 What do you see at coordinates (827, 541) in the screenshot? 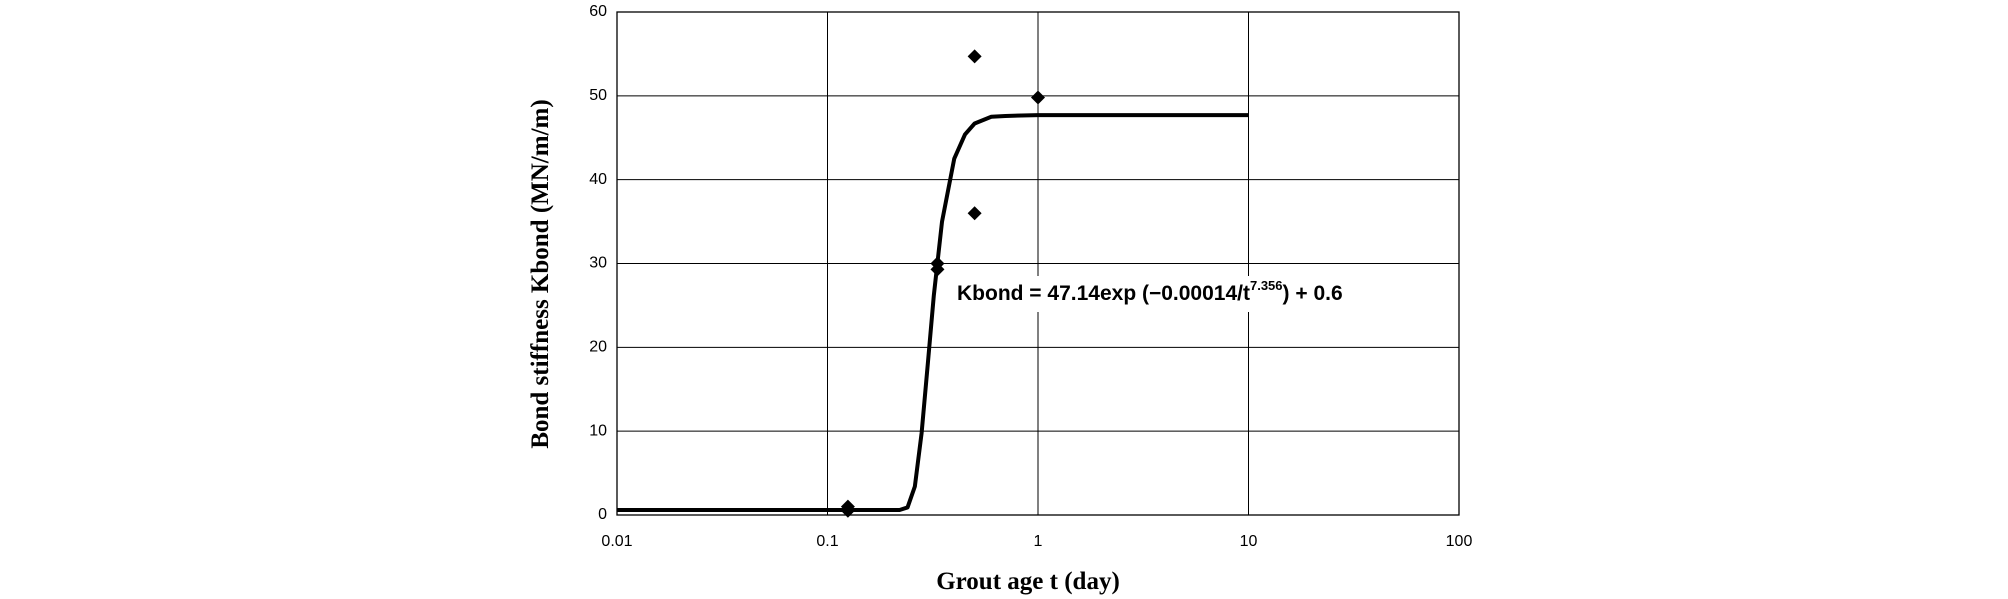
I see `x-tick-label: 0.1` at bounding box center [827, 541].